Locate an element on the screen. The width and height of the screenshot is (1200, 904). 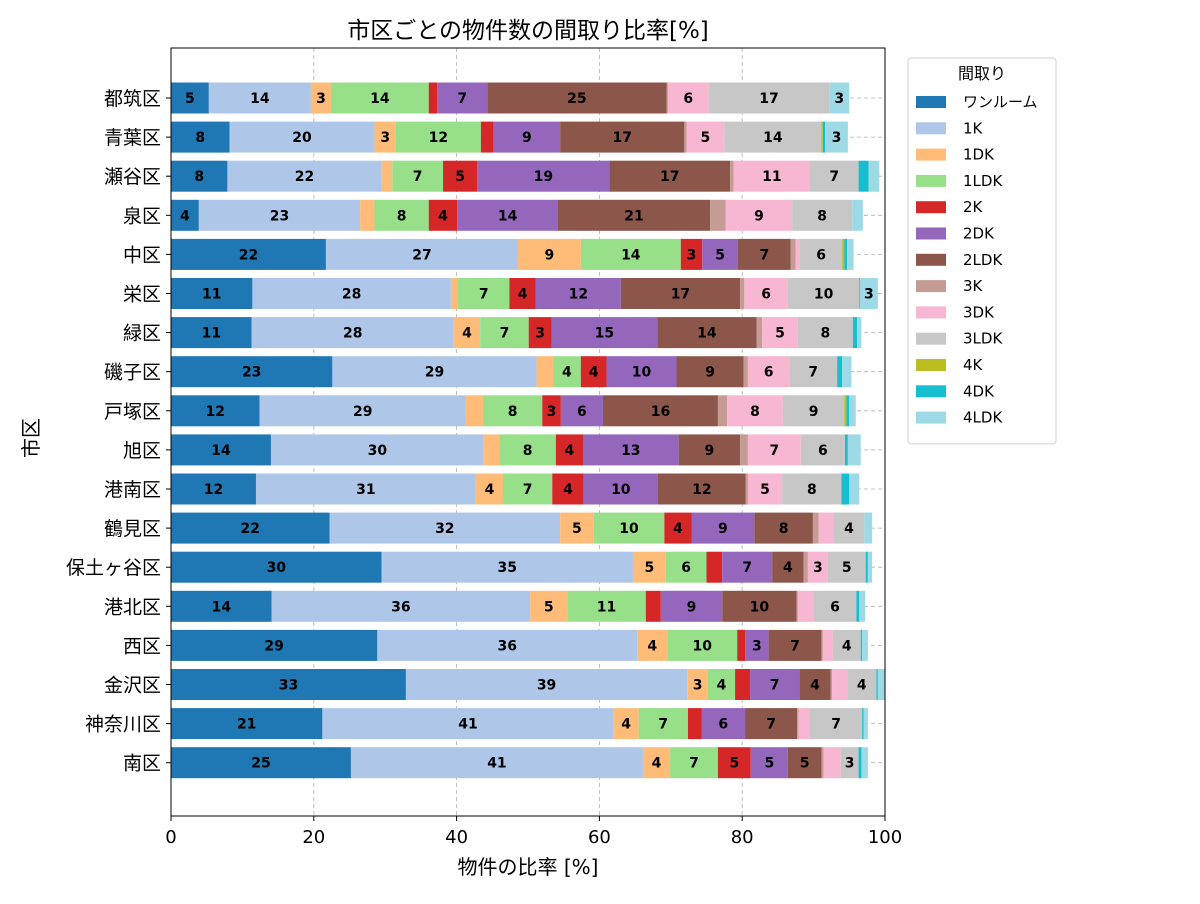
y-tick-label: 西区 is located at coordinates (142, 646).